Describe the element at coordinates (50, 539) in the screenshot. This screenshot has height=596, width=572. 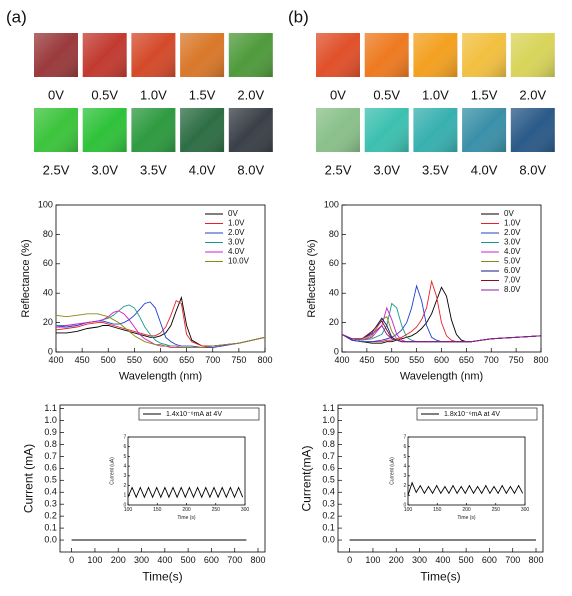
I see `y-tick-label: 0.0` at that location.